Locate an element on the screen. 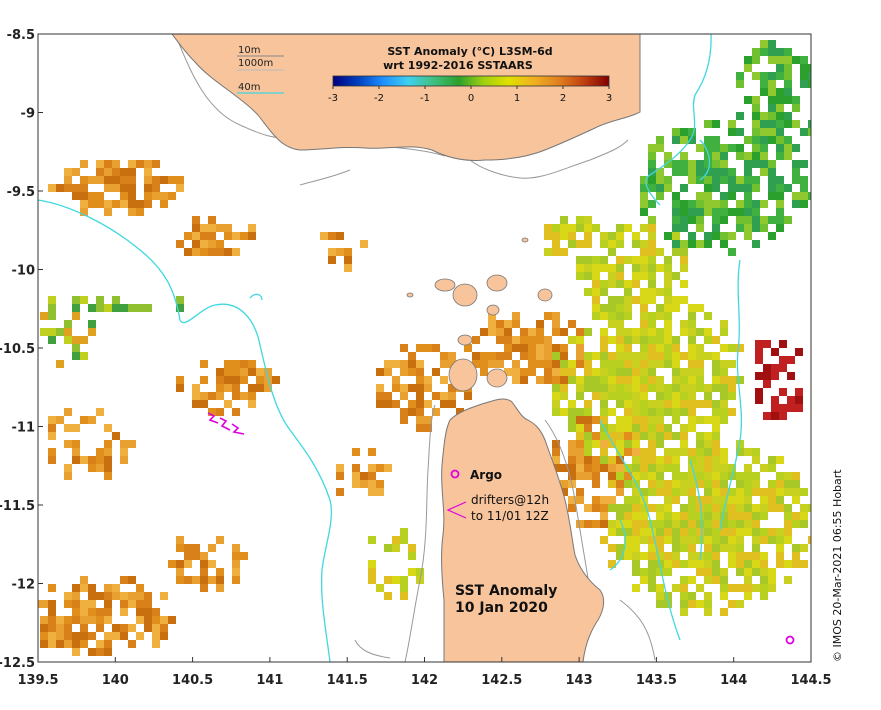 This screenshot has height=710, width=881. x-tick-label: 143.5 is located at coordinates (656, 680).